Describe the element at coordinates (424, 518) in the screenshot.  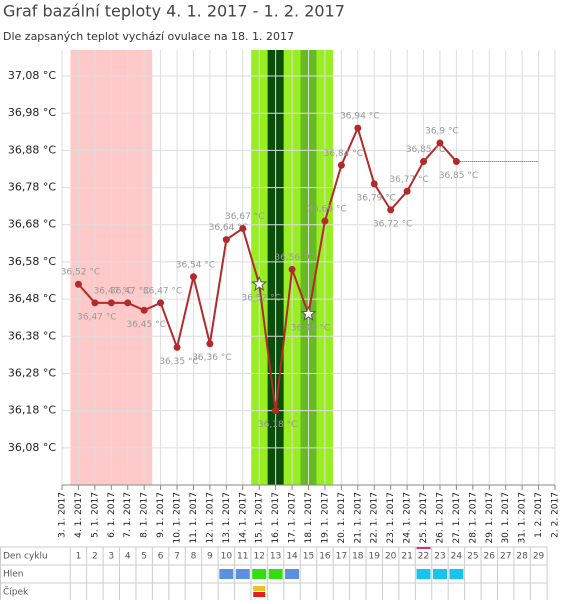
I see `x-tick-label: 25. 1. 2017` at that location.